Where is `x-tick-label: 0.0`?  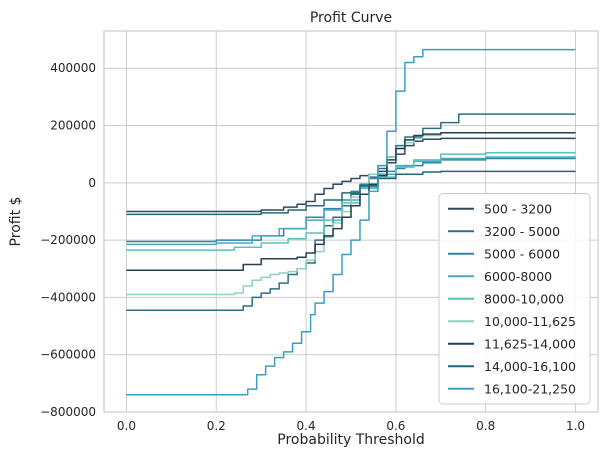 x-tick-label: 0.0 is located at coordinates (126, 426).